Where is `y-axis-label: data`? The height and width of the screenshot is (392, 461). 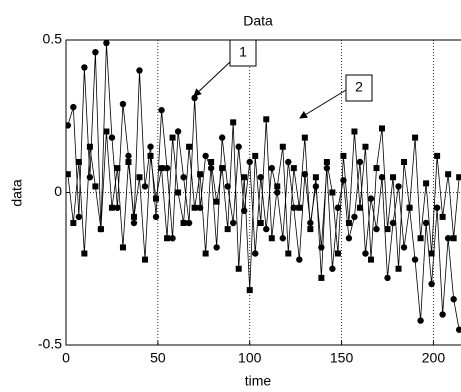
y-axis-label: data is located at coordinates (17, 192).